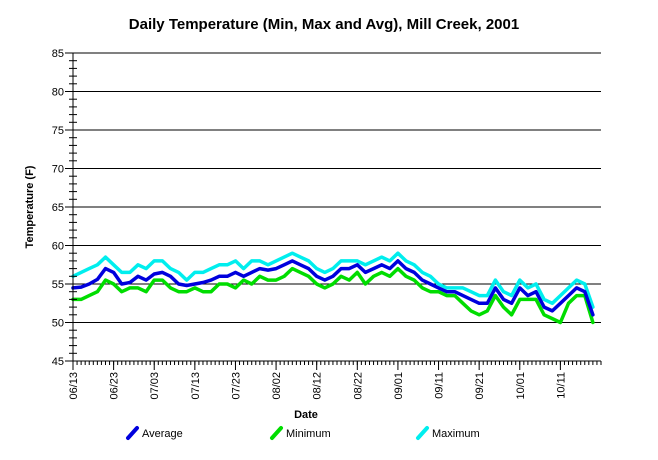  What do you see at coordinates (132, 433) in the screenshot?
I see `legend-swatch-average` at bounding box center [132, 433].